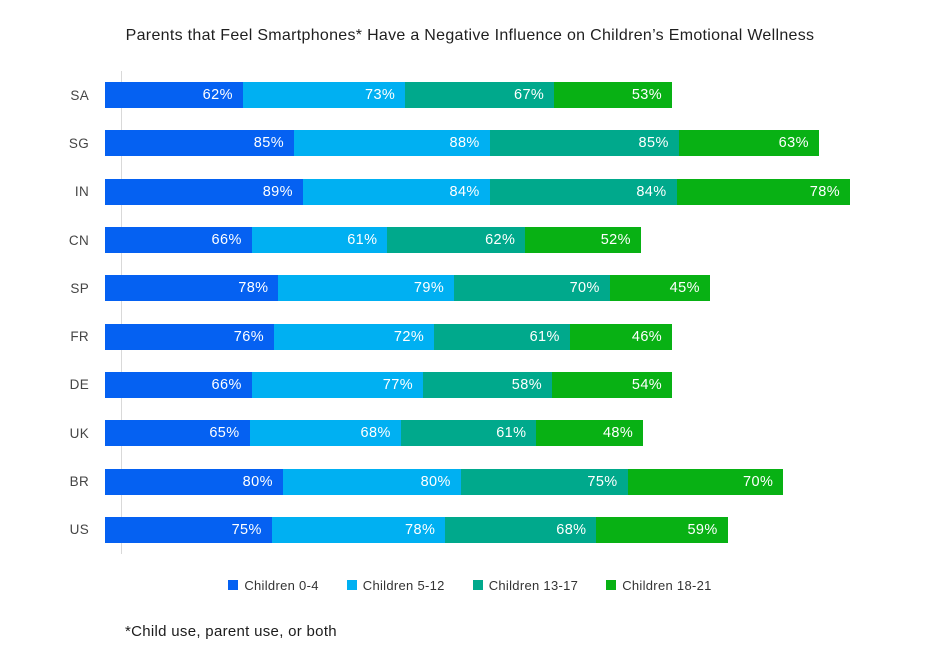 Image resolution: width=940 pixels, height=657 pixels. What do you see at coordinates (621, 336) in the screenshot?
I see `bar-segment: 46%` at bounding box center [621, 336].